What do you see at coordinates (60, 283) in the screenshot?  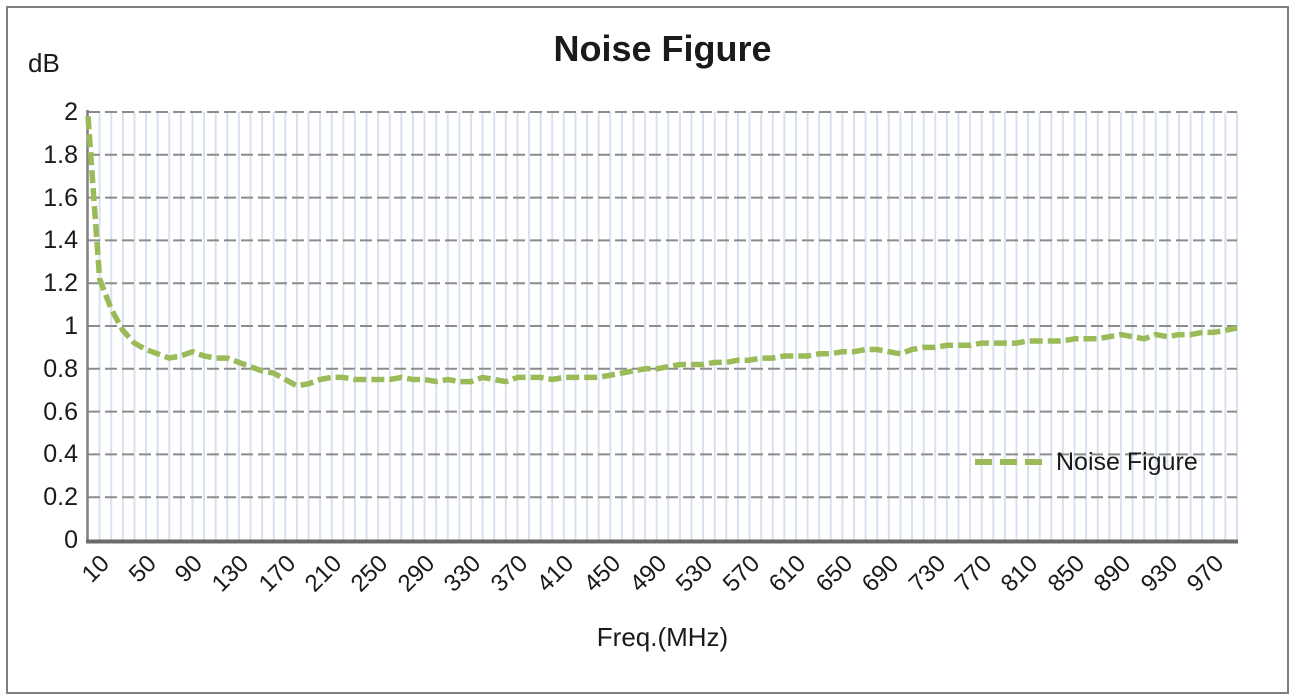 I see `y-axis-tick-label: 1.2` at bounding box center [60, 283].